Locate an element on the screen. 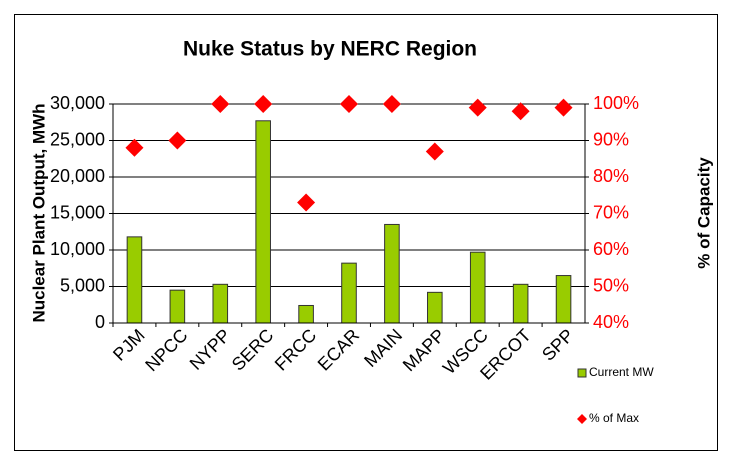  y2-tick-label: 90% is located at coordinates (611, 139).